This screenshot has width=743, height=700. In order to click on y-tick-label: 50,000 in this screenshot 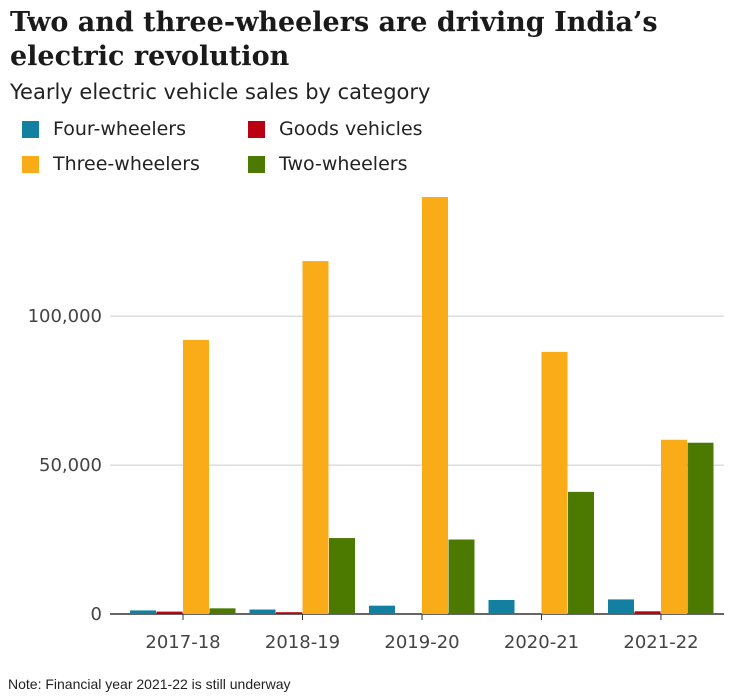, I will do `click(70, 465)`.